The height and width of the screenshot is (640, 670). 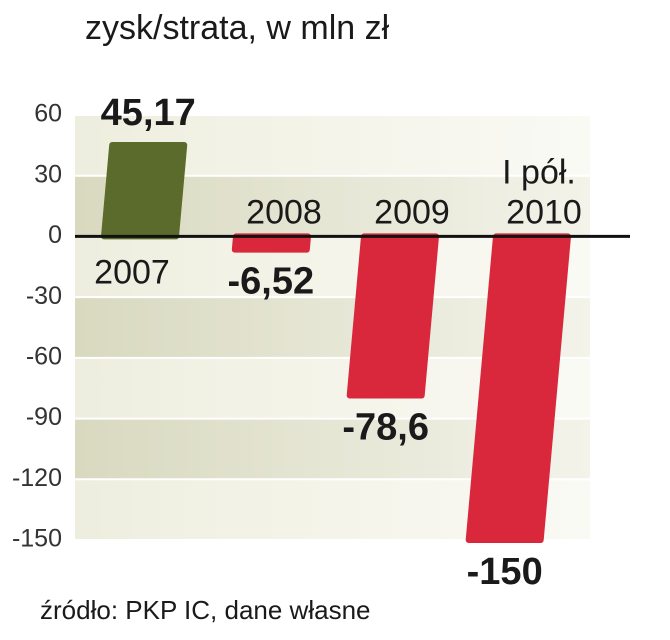 What do you see at coordinates (385, 428) in the screenshot?
I see `value-label: -78,6` at bounding box center [385, 428].